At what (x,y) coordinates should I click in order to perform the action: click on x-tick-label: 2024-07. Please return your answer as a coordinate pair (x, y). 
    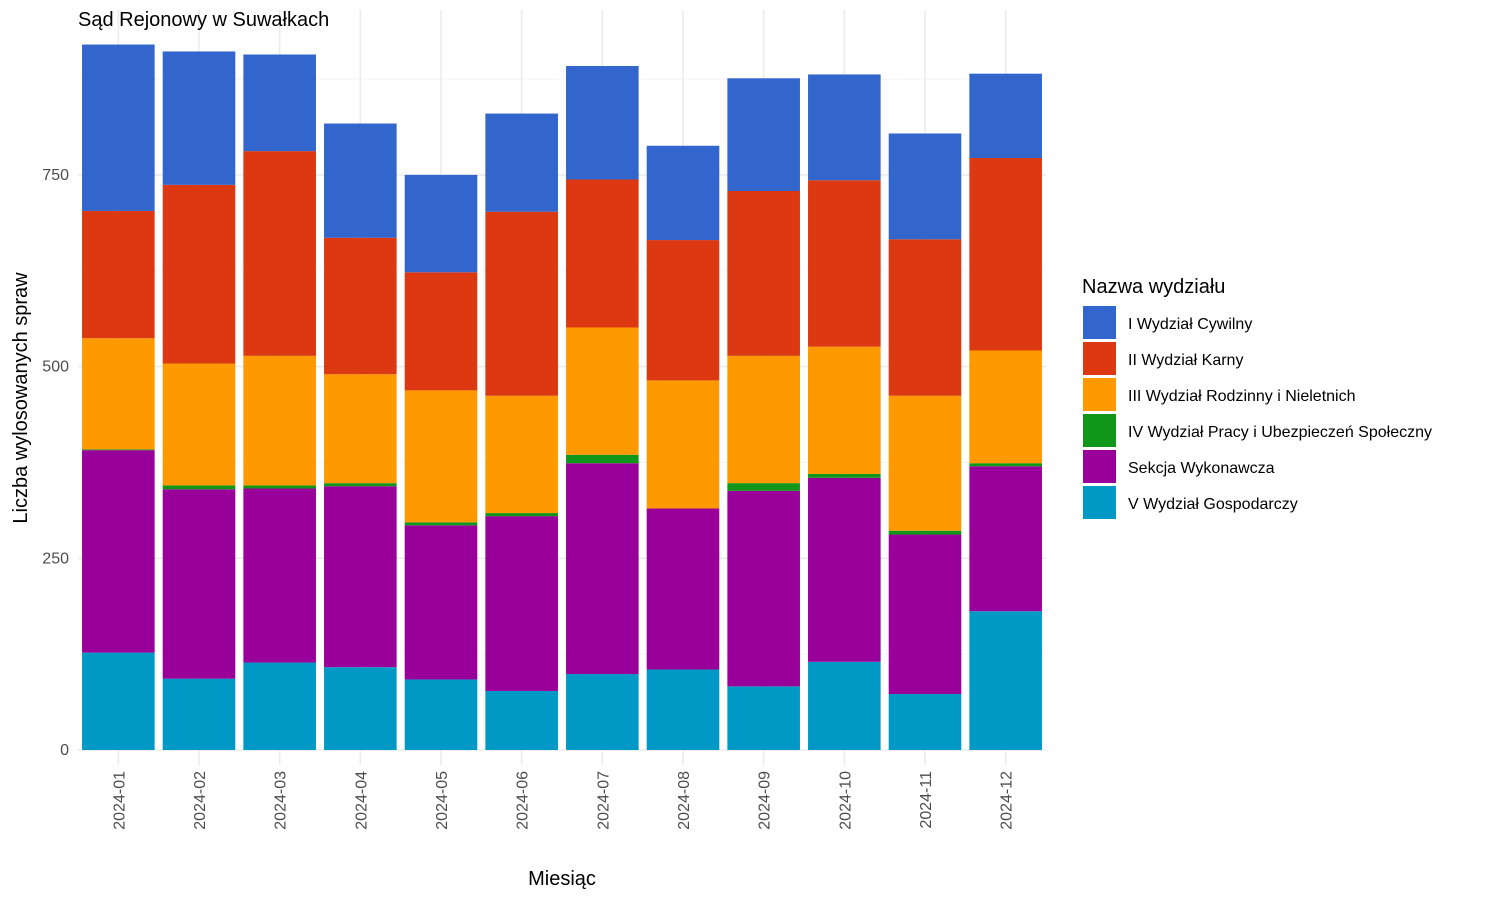
    Looking at the image, I should click on (603, 800).